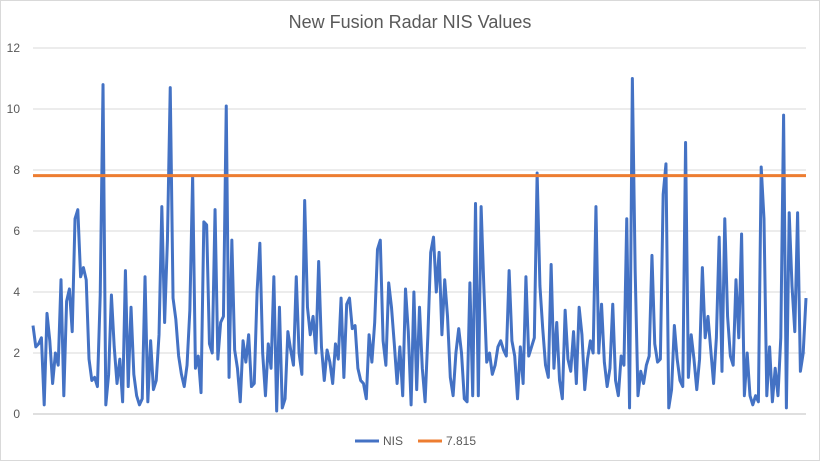 The height and width of the screenshot is (461, 820). I want to click on y-tick-label: 8, so click(16, 170).